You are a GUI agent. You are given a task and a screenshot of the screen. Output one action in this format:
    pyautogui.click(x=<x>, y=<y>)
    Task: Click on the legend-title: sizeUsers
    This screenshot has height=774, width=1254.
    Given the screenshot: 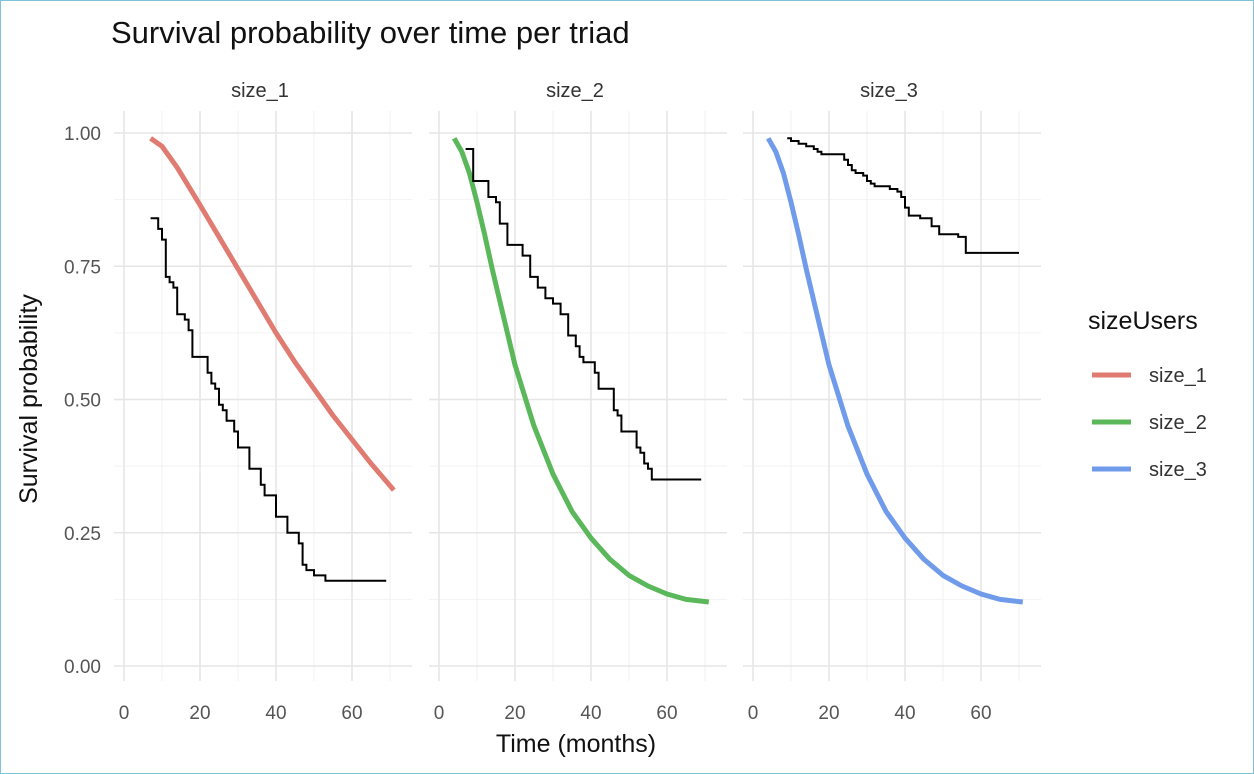 What is the action you would take?
    pyautogui.click(x=1143, y=321)
    